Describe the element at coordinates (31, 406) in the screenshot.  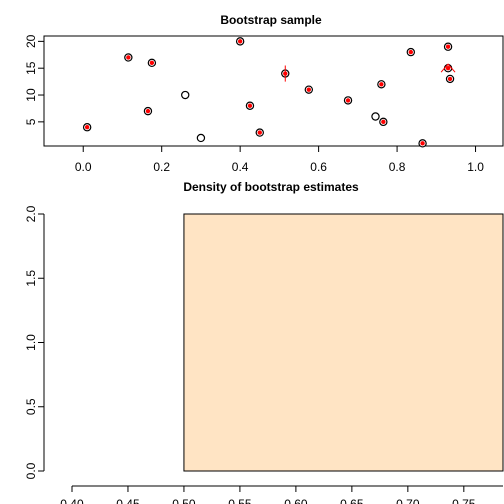
I see `density-y-tick-label: 0.5` at that location.